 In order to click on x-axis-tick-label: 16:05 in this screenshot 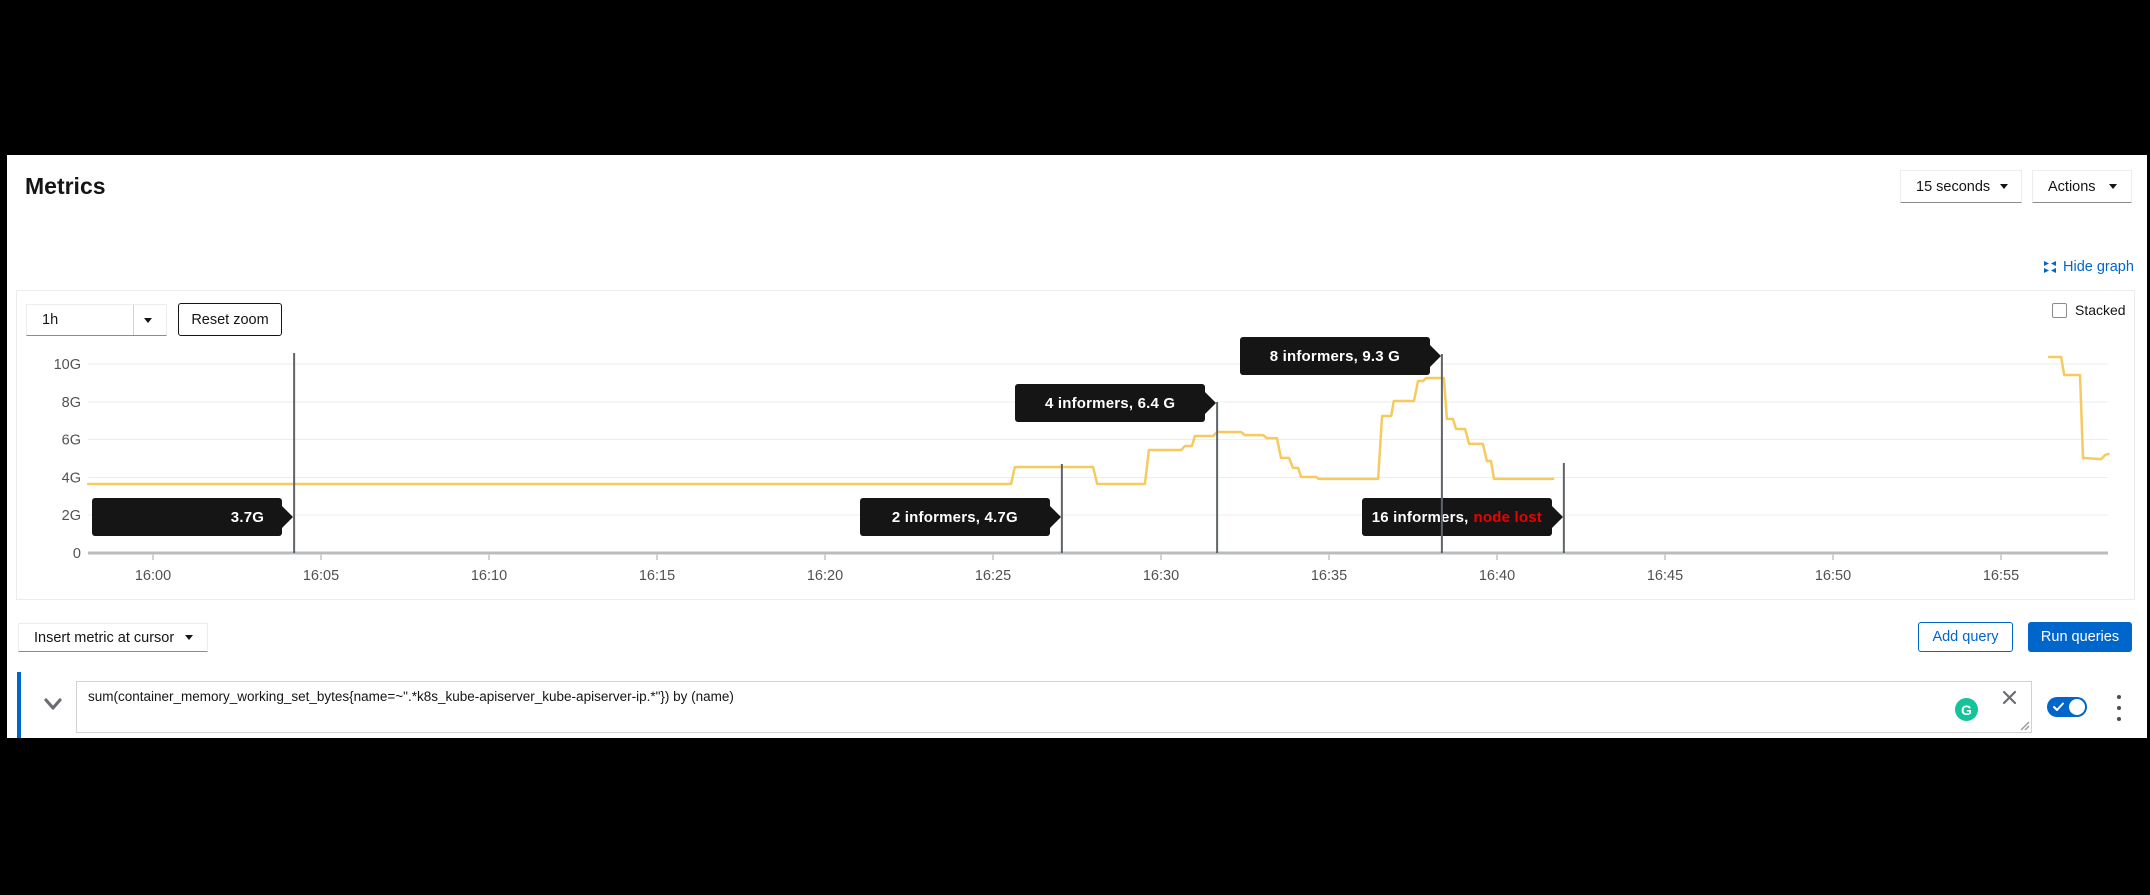, I will do `click(321, 576)`.